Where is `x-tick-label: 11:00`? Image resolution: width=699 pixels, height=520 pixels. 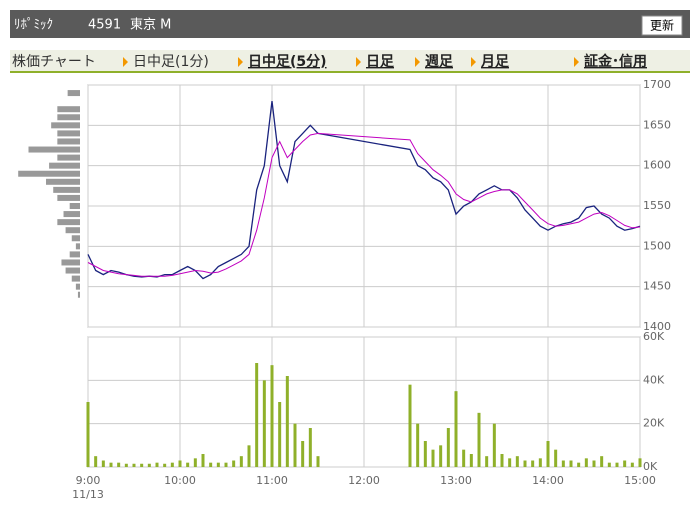
x-tick-label: 11:00 is located at coordinates (272, 480).